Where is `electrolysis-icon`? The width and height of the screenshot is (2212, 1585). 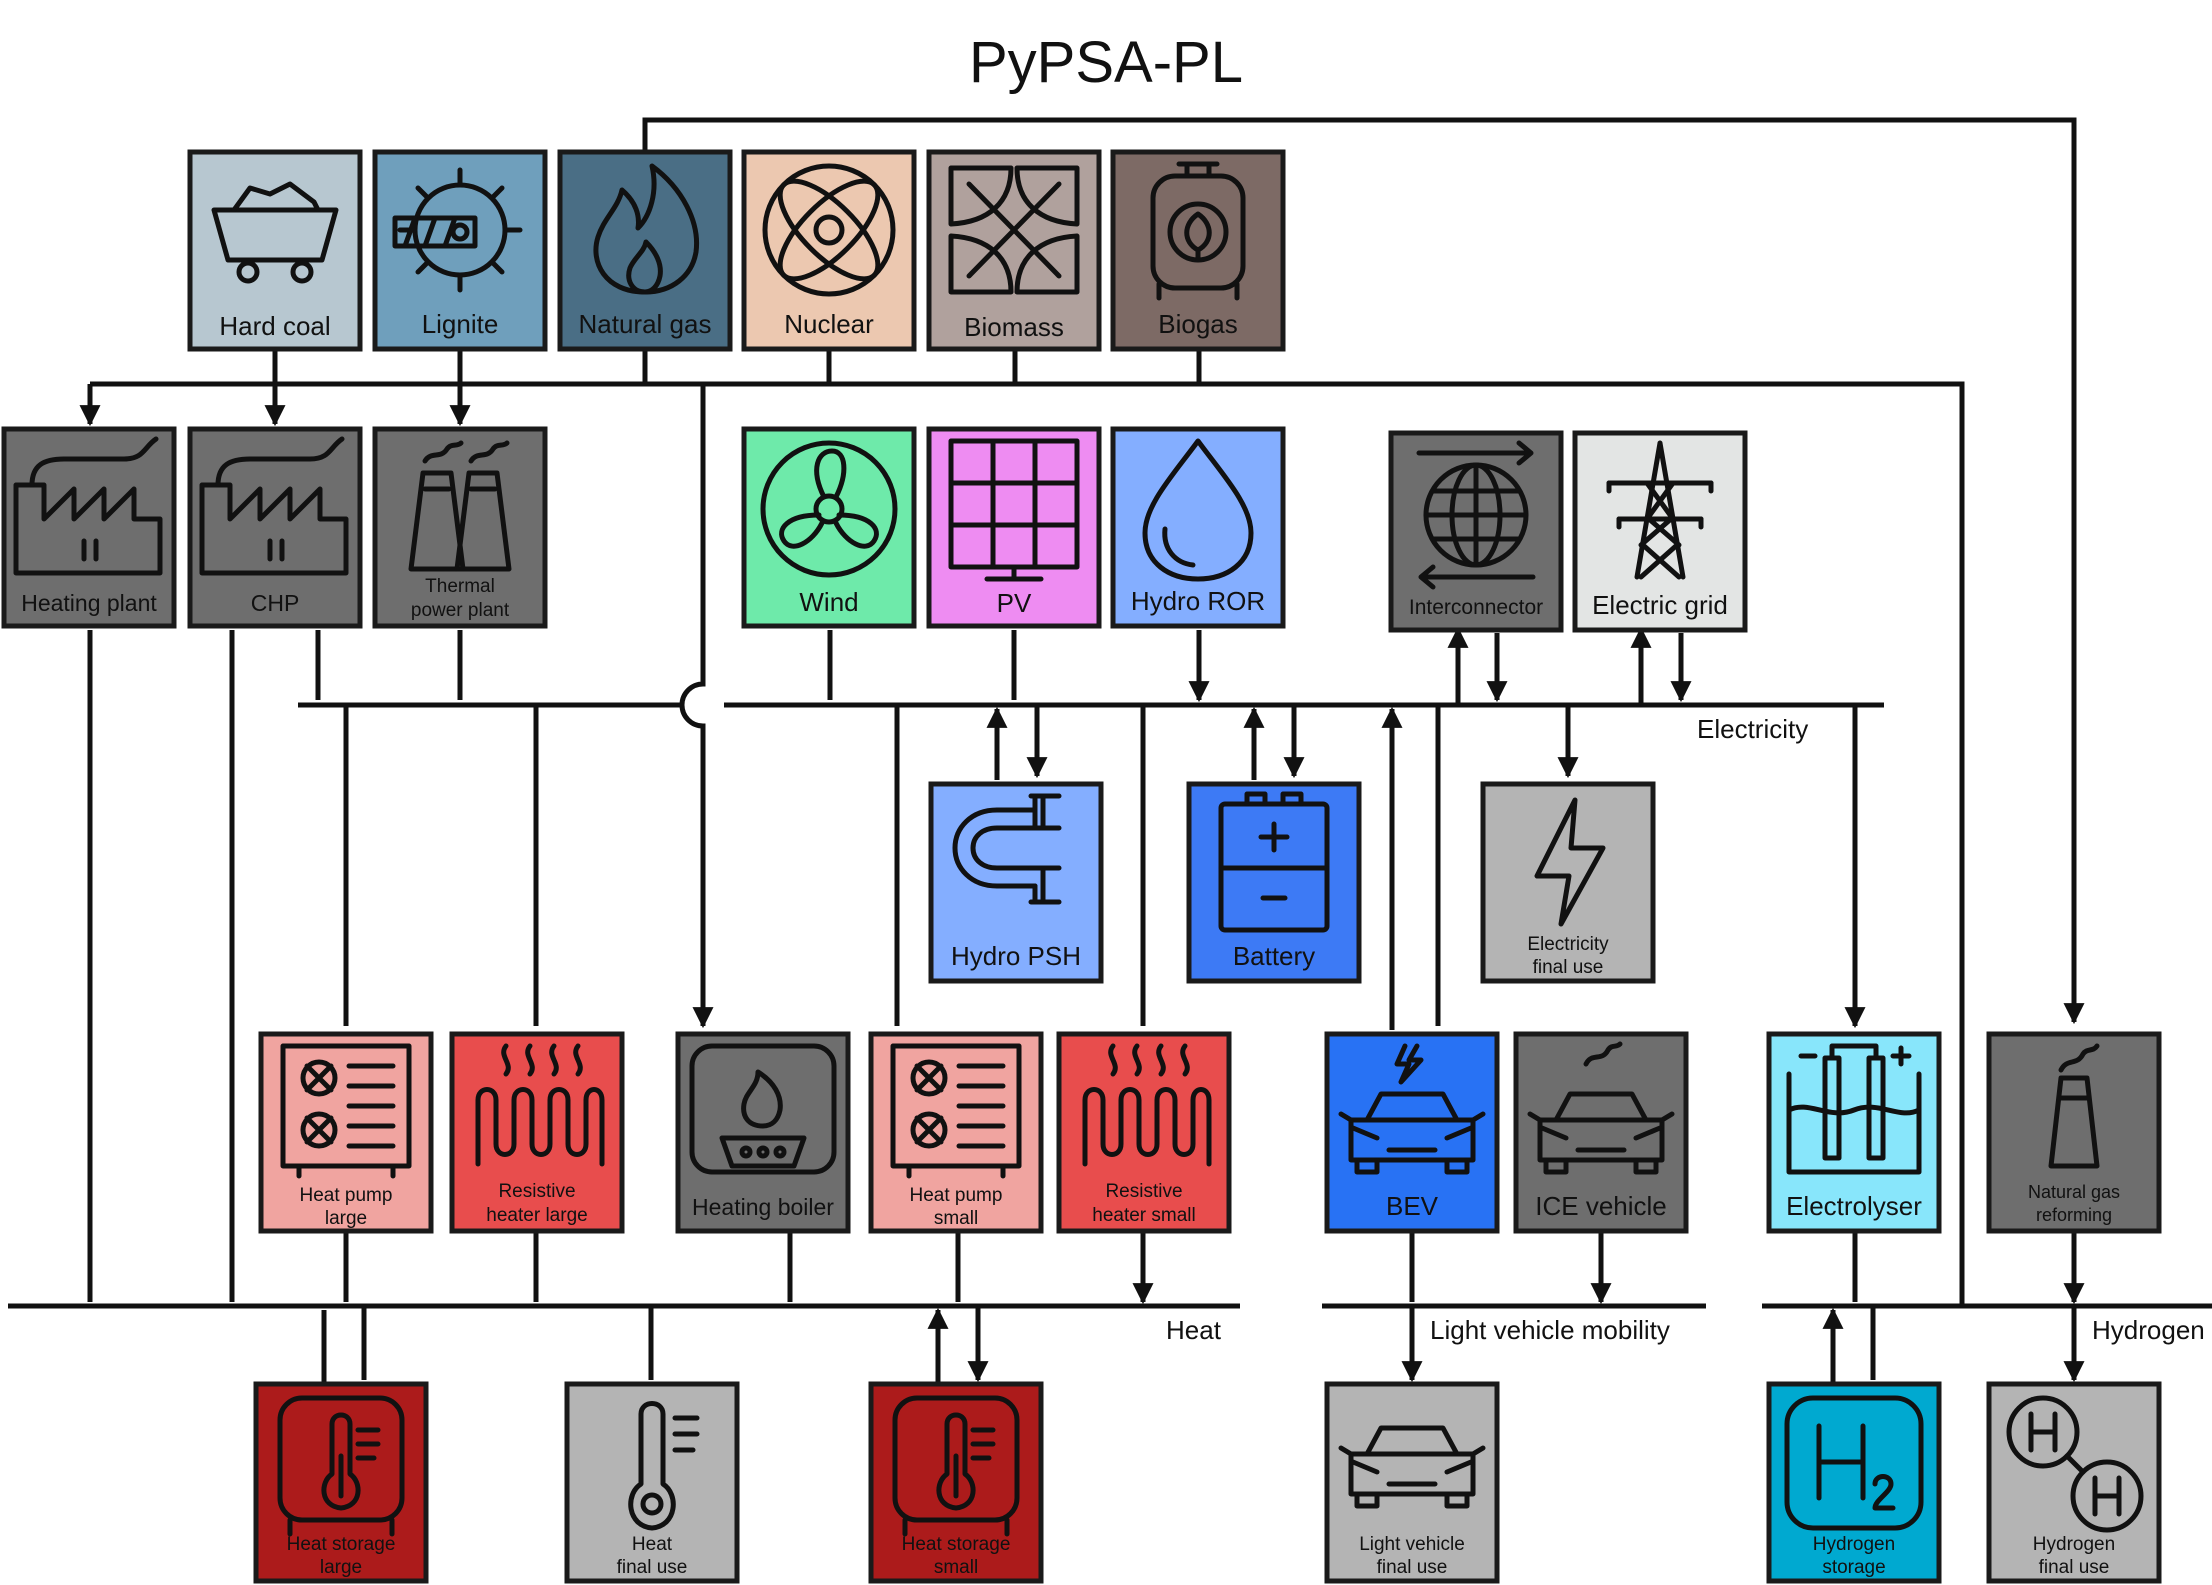
electrolysis-icon is located at coordinates (1854, 1109).